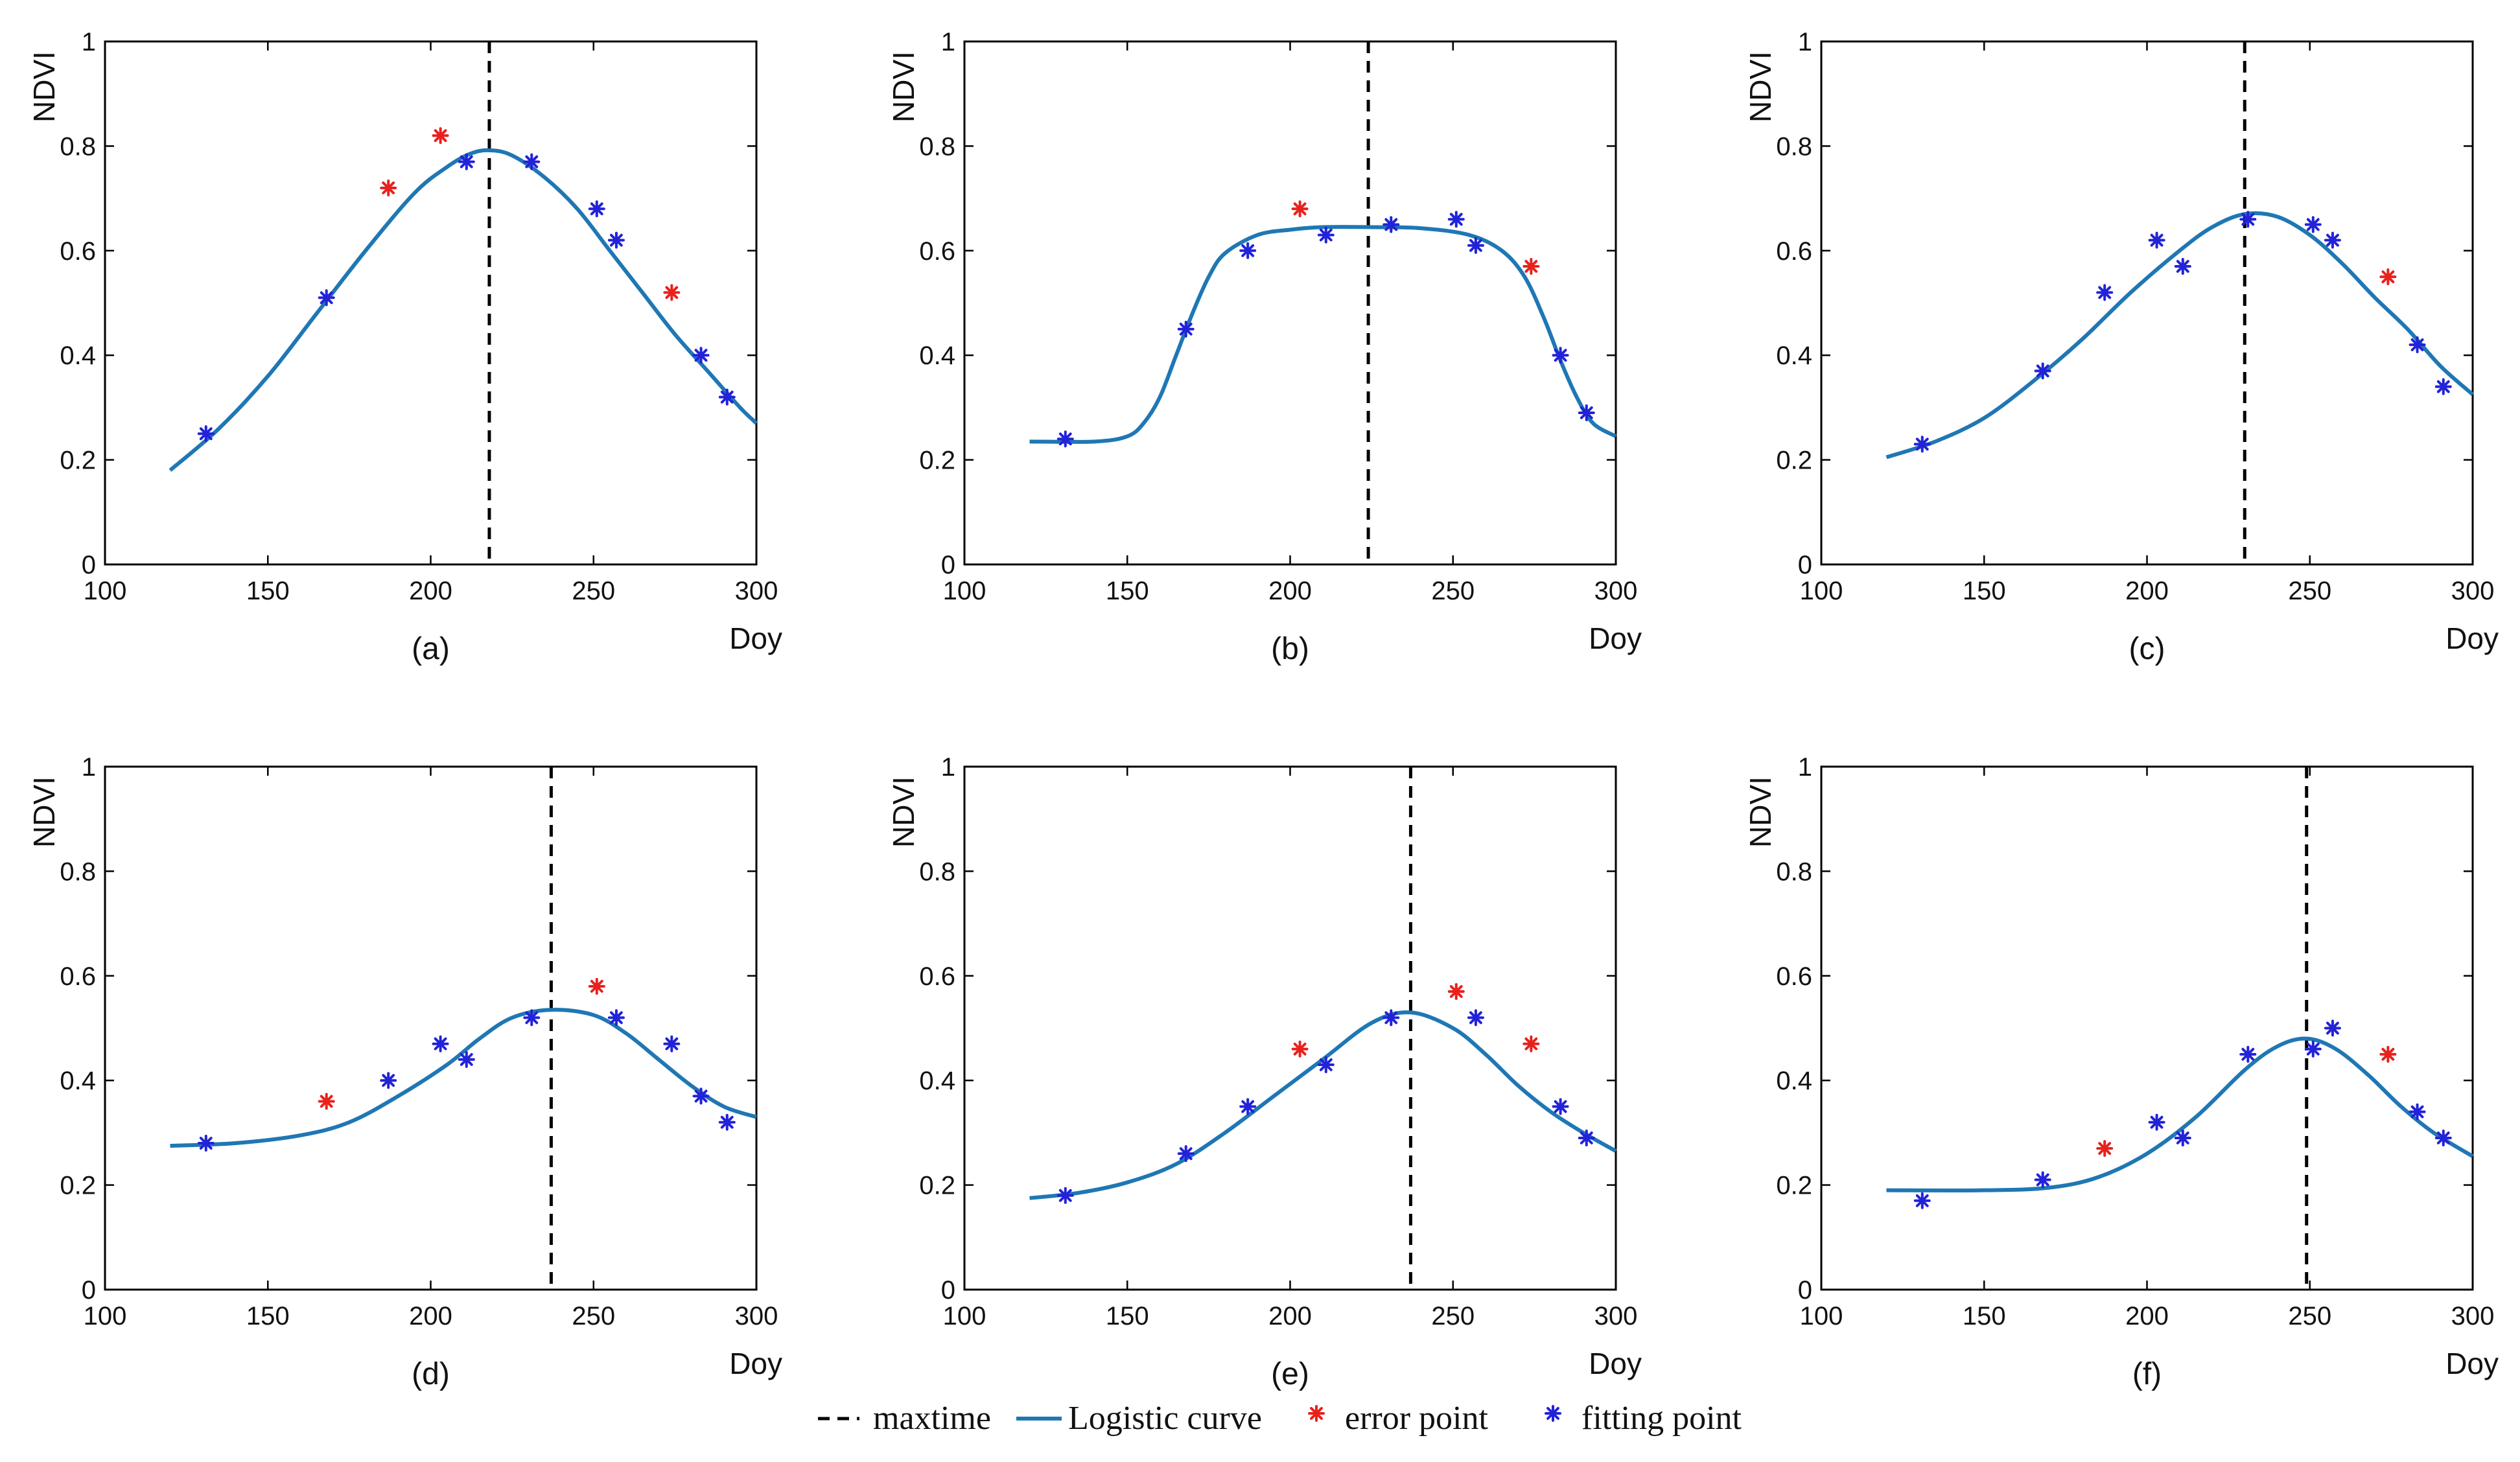 The width and height of the screenshot is (2520, 1462). I want to click on legend-item-maxtime: maxtime, so click(904, 1419).